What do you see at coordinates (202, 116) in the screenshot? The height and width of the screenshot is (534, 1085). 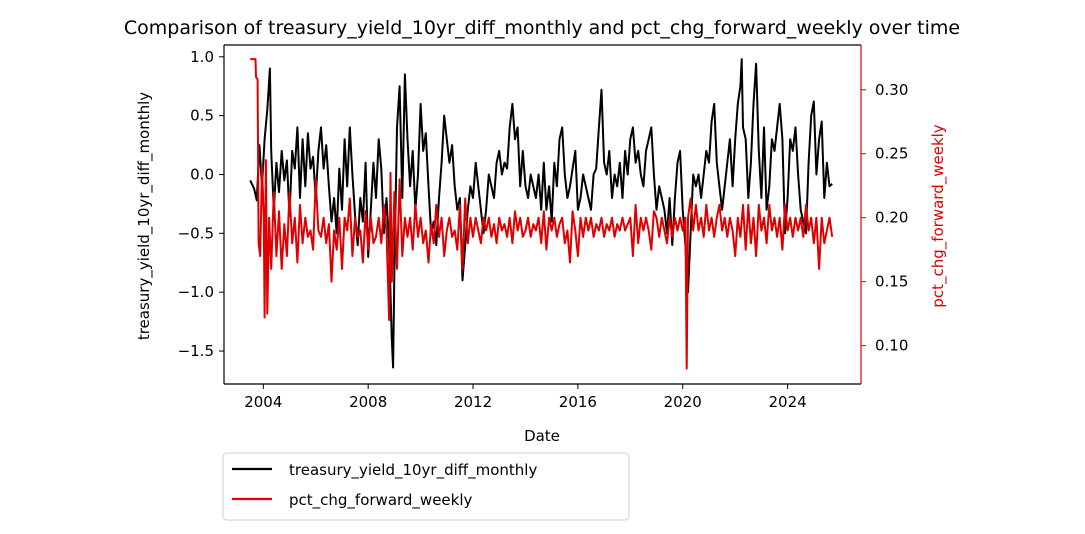 I see `y-left-tick-label: 0.5` at bounding box center [202, 116].